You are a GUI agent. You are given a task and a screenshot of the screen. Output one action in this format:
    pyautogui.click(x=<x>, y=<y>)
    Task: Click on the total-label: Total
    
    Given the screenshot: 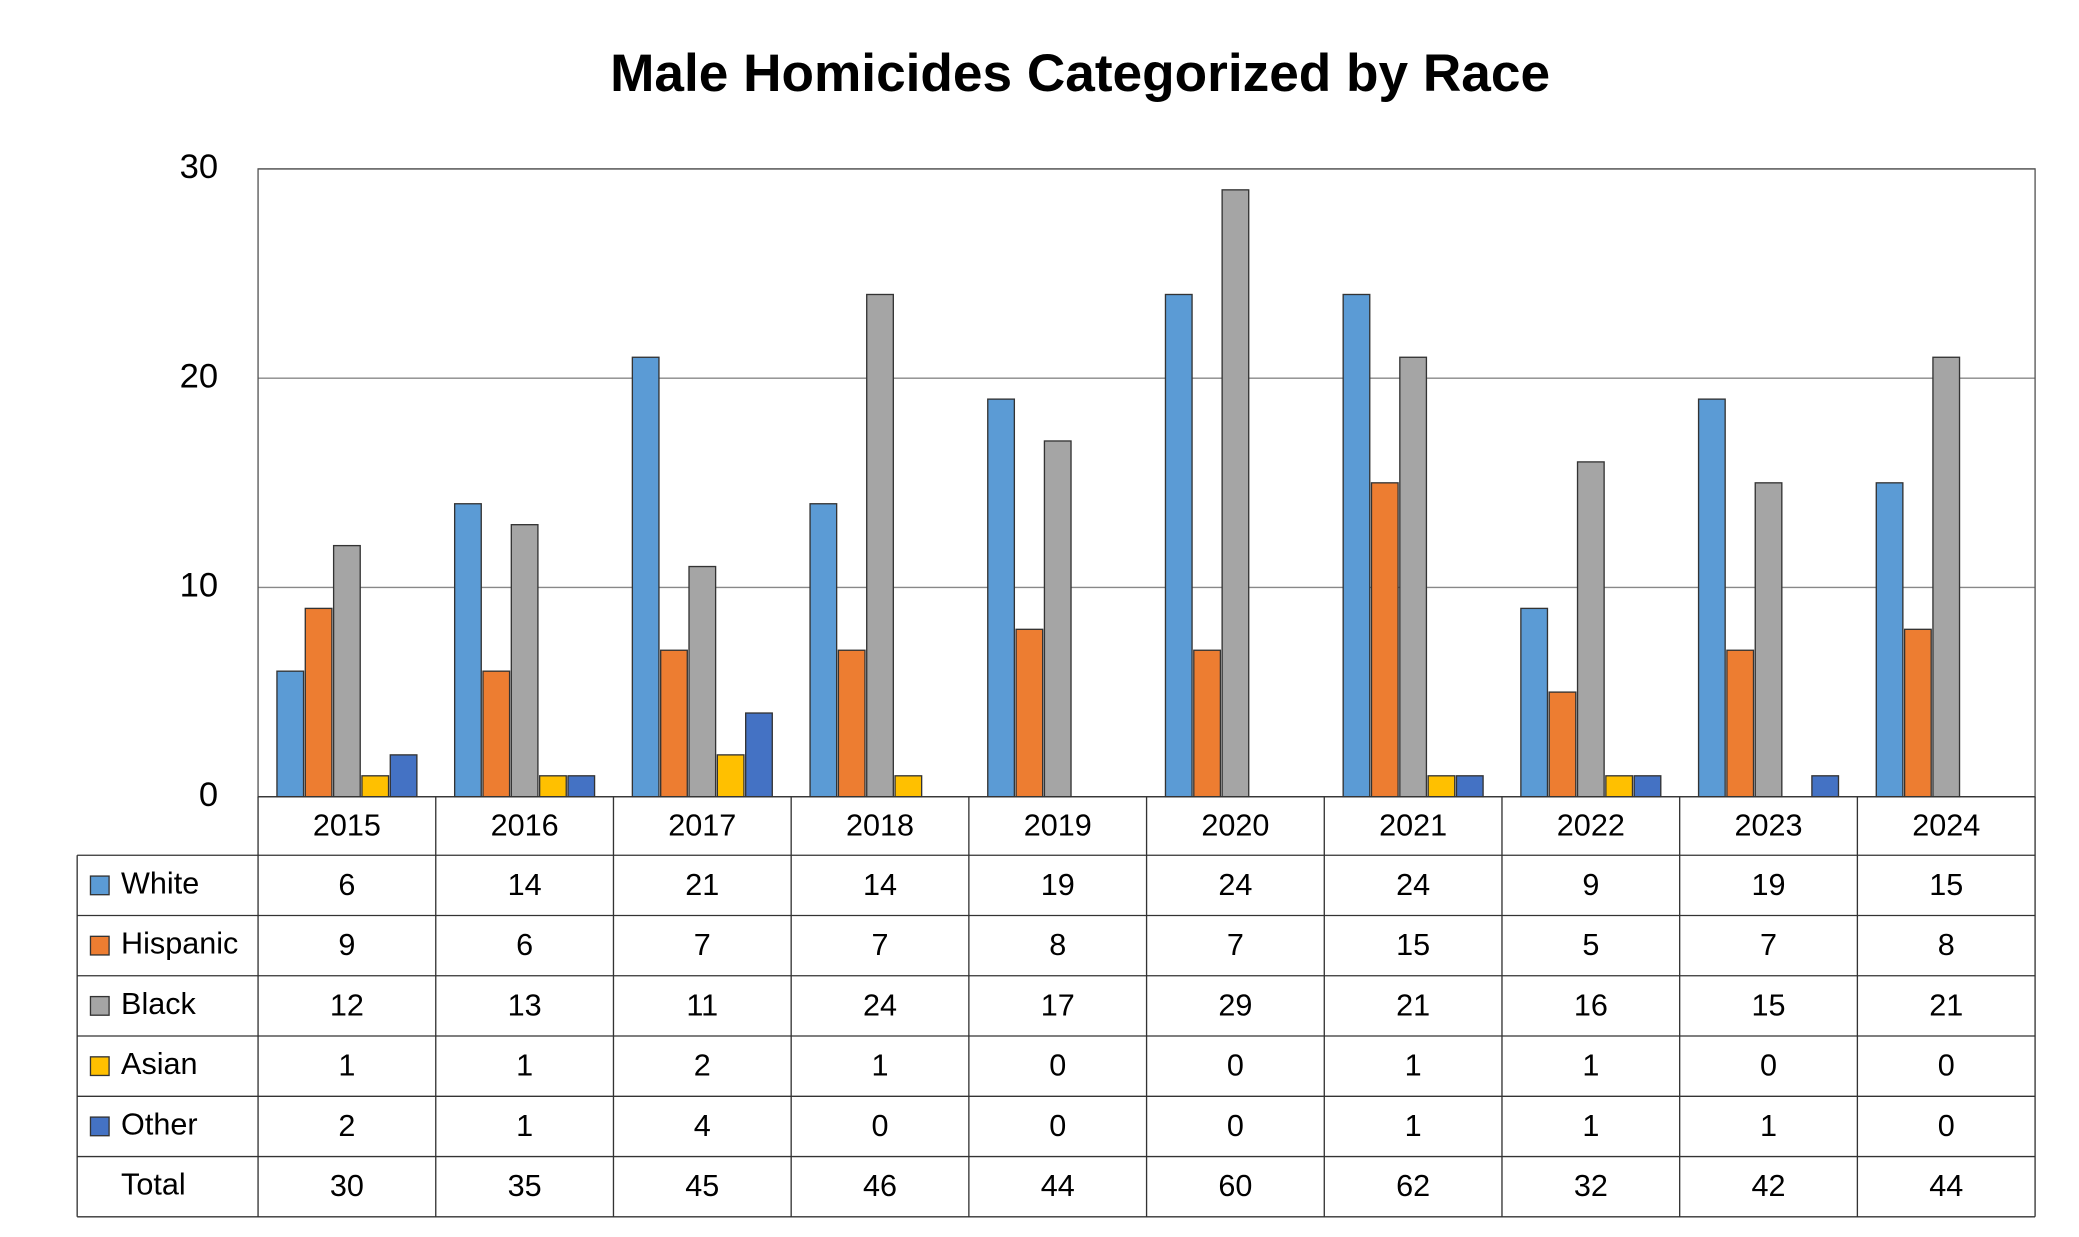 What is the action you would take?
    pyautogui.click(x=153, y=1185)
    